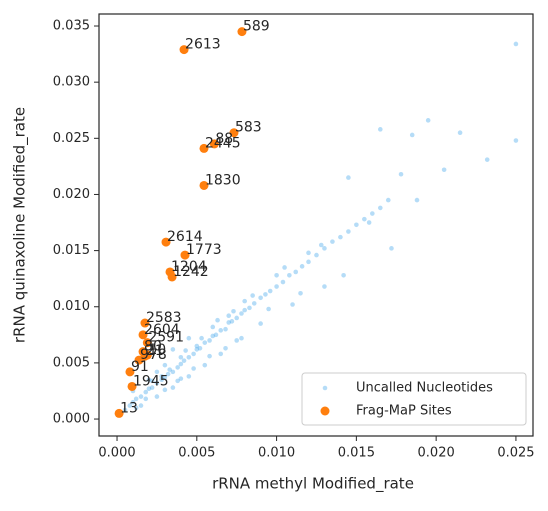  Describe the element at coordinates (276, 453) in the screenshot. I see `x-tick-label: 0.010` at that location.